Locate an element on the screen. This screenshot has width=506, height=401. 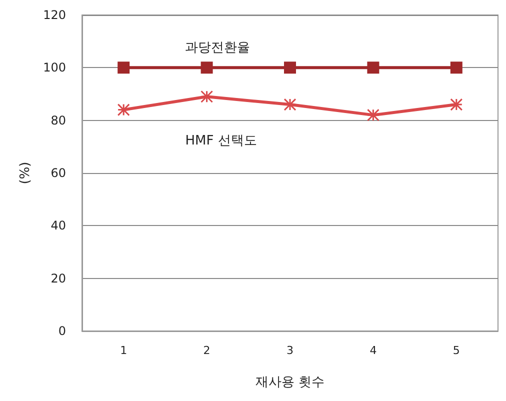
x-tick-label: 1 is located at coordinates (124, 350).